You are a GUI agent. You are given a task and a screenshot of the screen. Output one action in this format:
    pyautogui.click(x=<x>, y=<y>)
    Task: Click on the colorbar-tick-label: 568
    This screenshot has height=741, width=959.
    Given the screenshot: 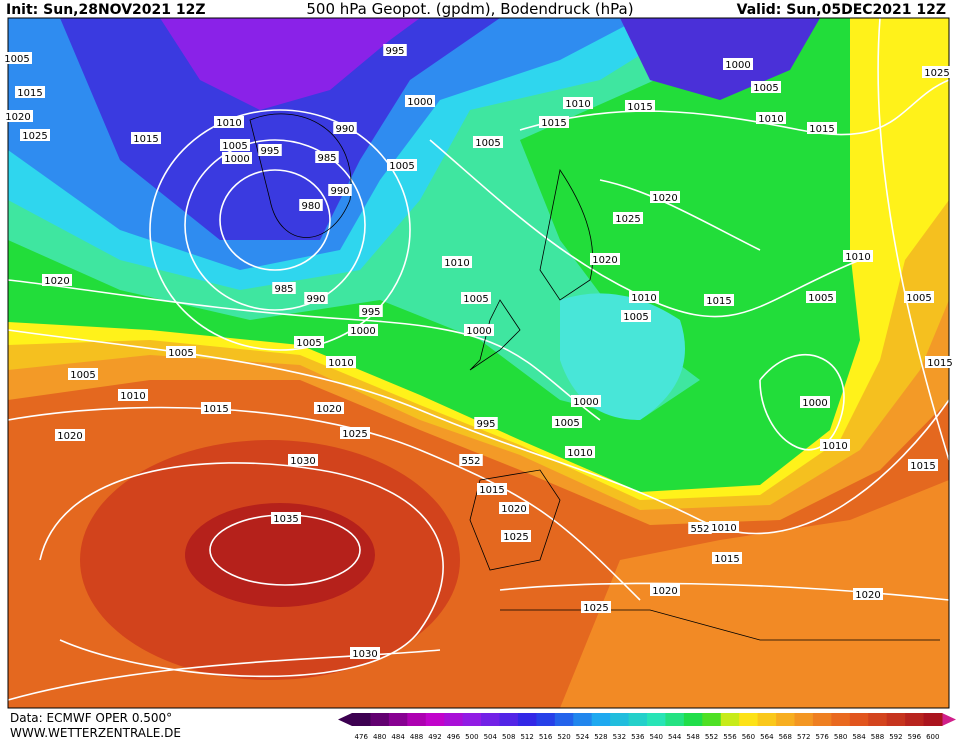 What is the action you would take?
    pyautogui.click(x=785, y=737)
    